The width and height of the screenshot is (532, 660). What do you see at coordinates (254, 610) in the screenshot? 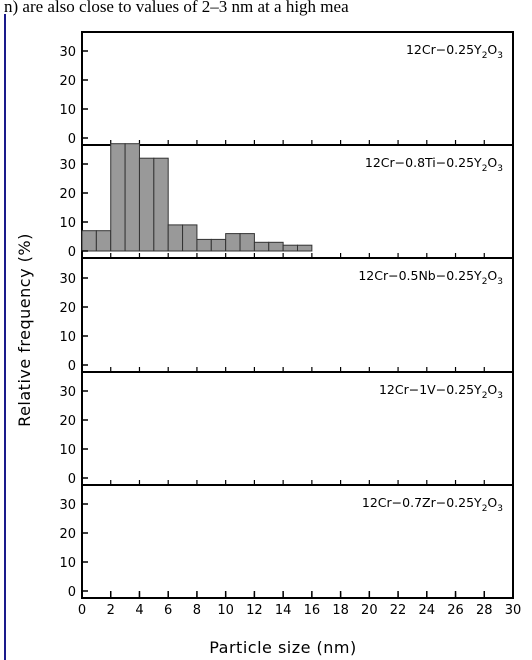
I see `x-tick-label: 12` at bounding box center [254, 610].